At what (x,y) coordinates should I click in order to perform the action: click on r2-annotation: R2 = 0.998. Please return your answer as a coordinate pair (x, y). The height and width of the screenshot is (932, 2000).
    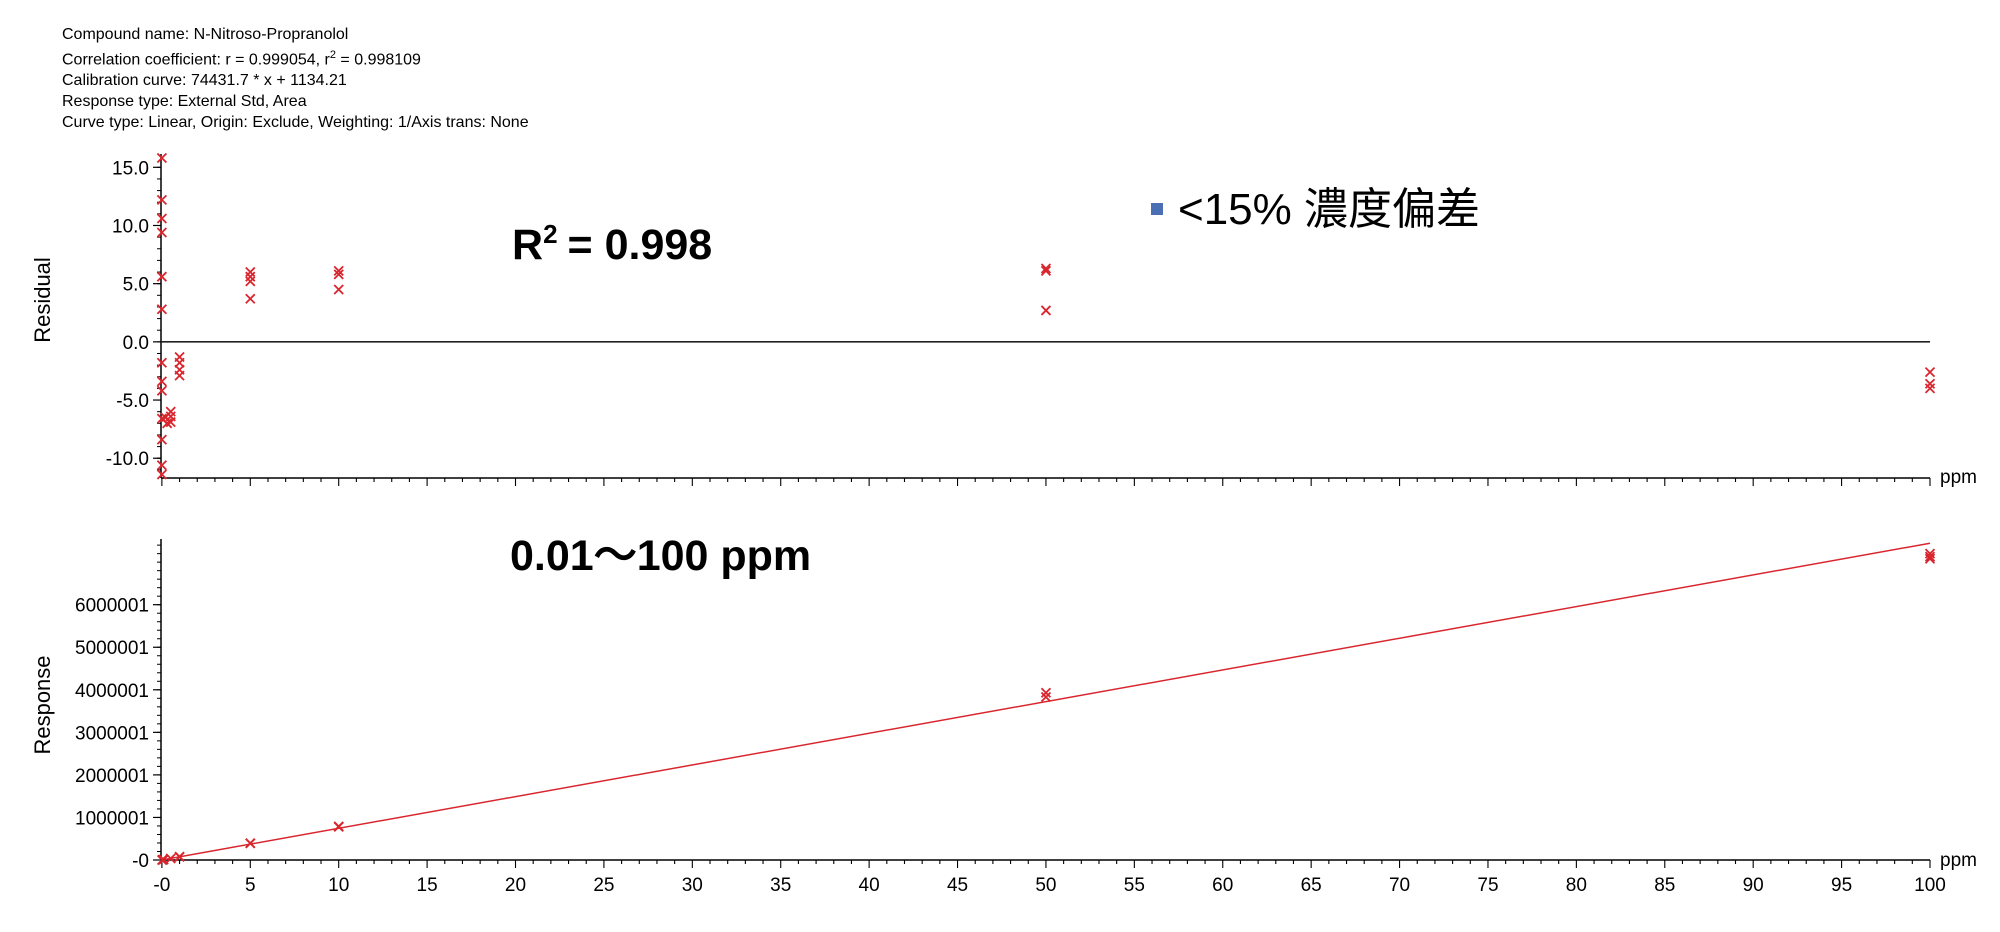
    Looking at the image, I should click on (612, 244).